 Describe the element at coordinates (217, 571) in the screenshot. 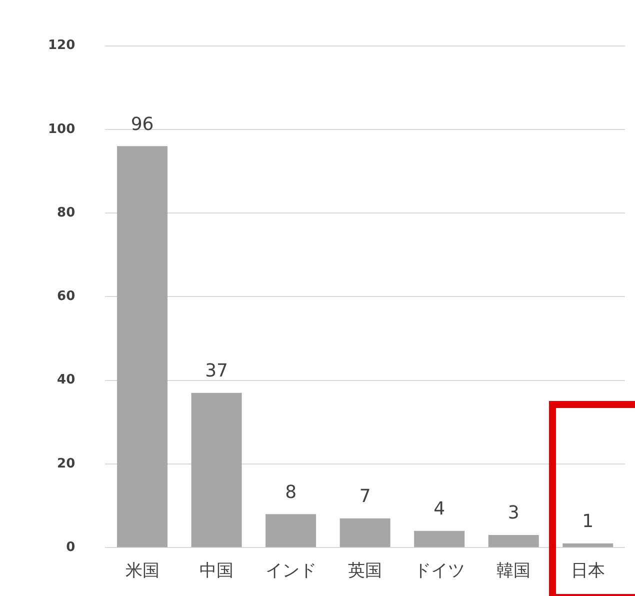

I see `x-tick-label: 中国` at that location.